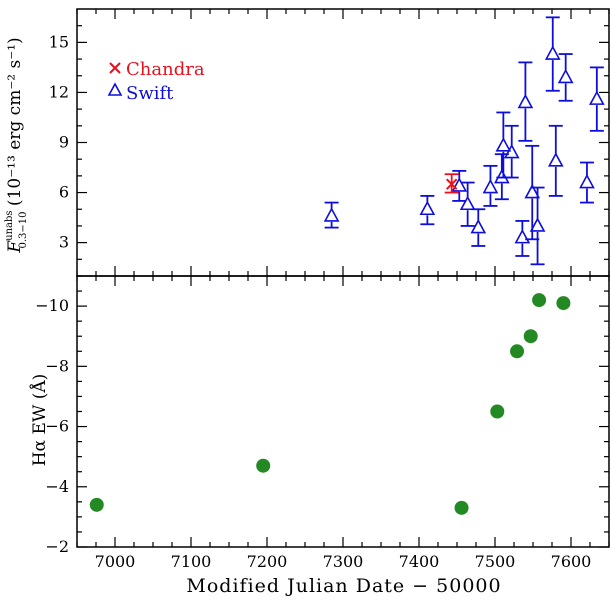  What do you see at coordinates (64, 142) in the screenshot?
I see `top-y-tick-label: 9` at bounding box center [64, 142].